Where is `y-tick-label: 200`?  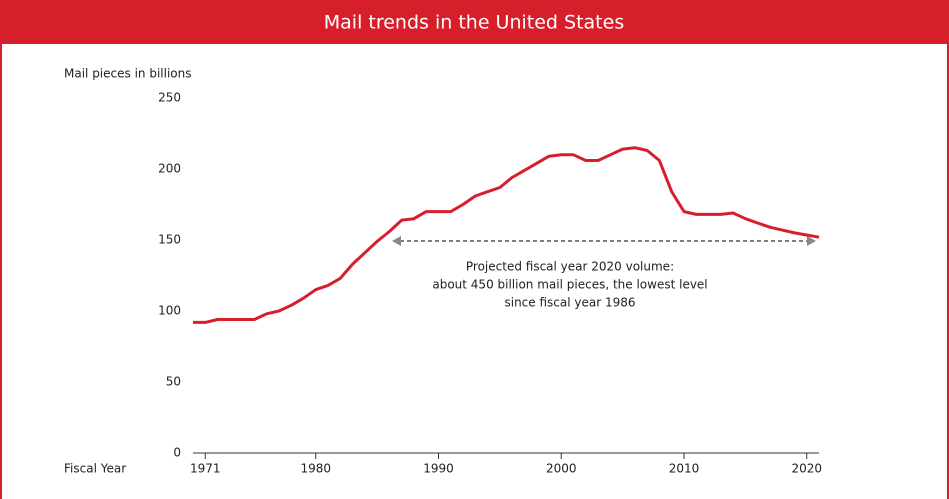 y-tick-label: 200 is located at coordinates (169, 169).